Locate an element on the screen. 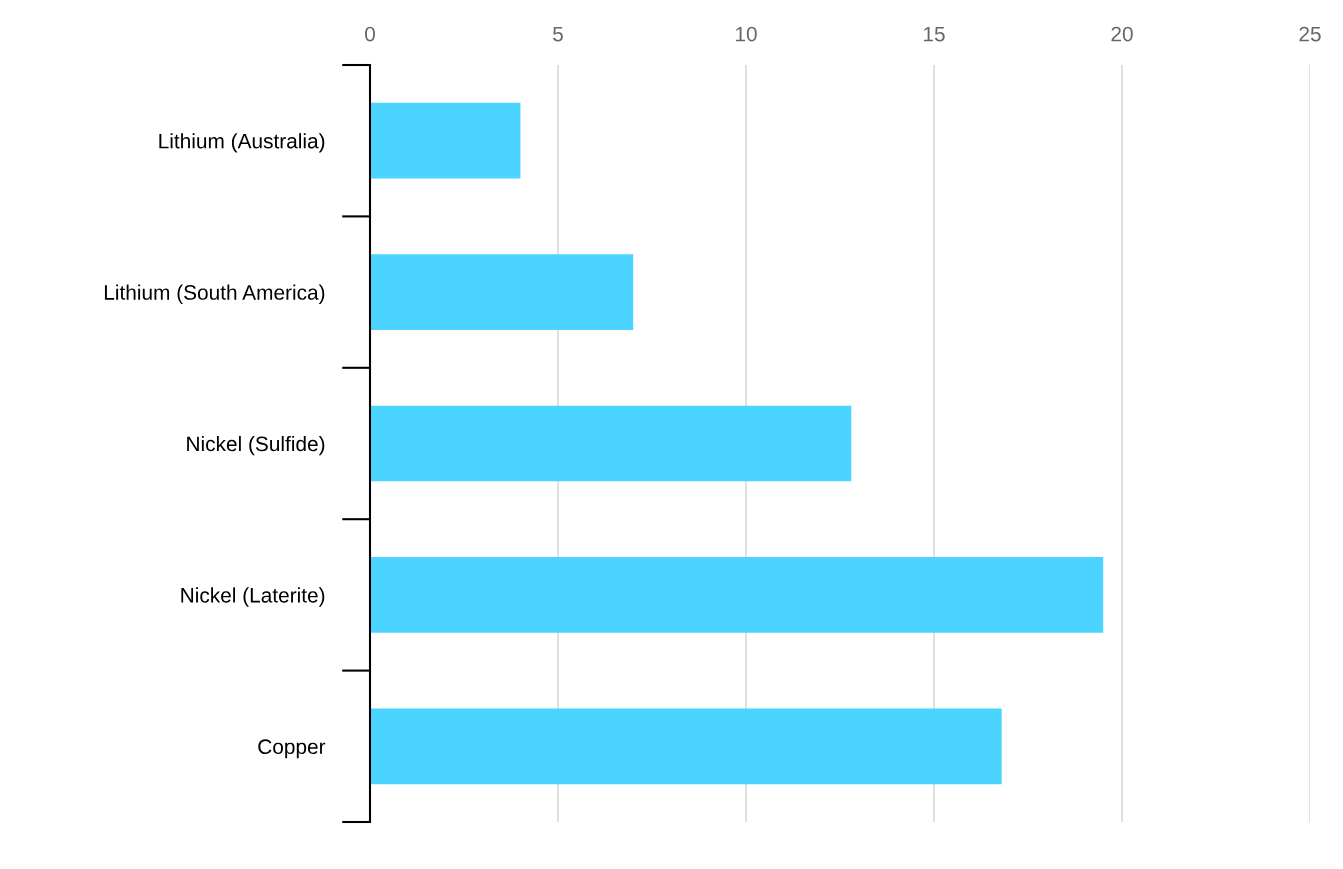  x-tick-label: 0 is located at coordinates (370, 34).